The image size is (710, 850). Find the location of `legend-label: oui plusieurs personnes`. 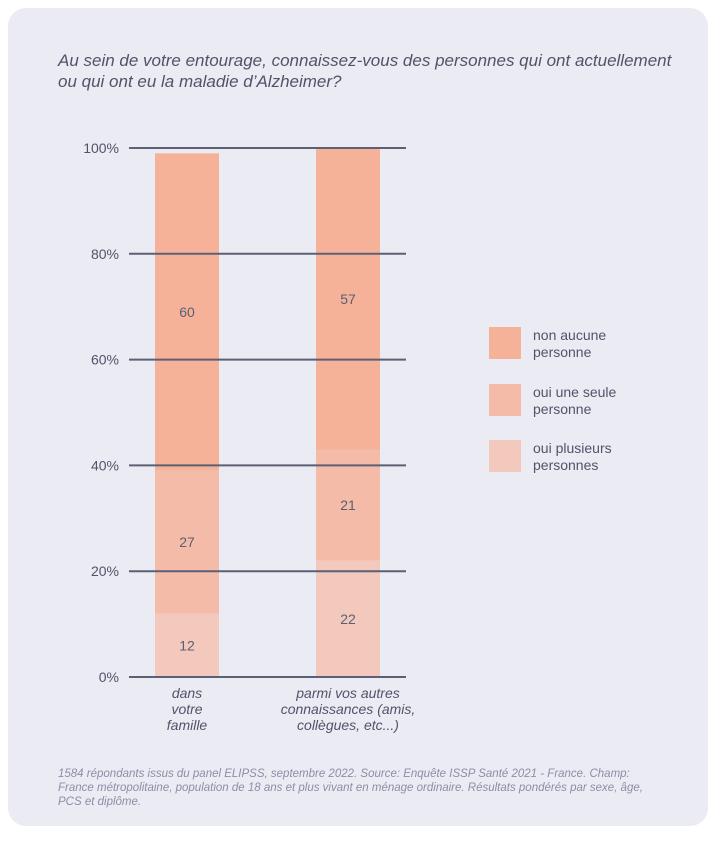

legend-label: oui plusieurs personnes is located at coordinates (572, 456).